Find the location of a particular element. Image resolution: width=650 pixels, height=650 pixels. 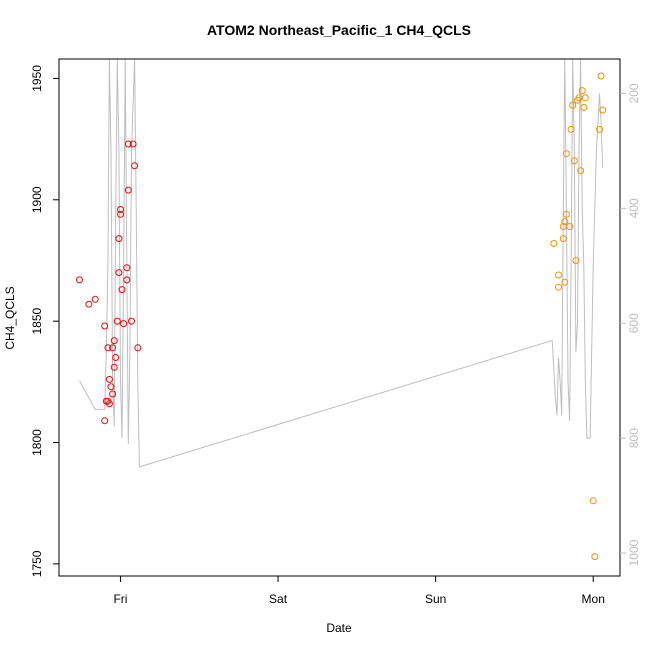

y-left-tick-label-1900: 1900 is located at coordinates (37, 199).